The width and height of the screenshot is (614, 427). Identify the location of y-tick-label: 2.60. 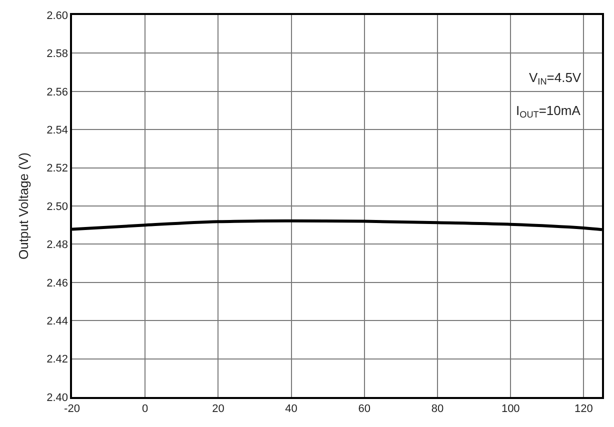
(57, 16).